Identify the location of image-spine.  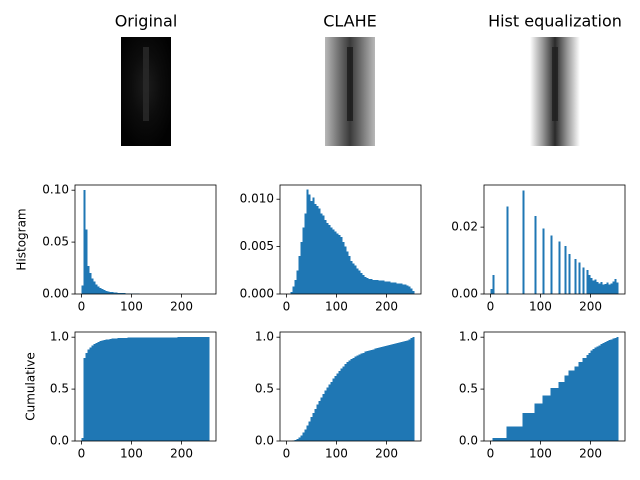
(146, 84).